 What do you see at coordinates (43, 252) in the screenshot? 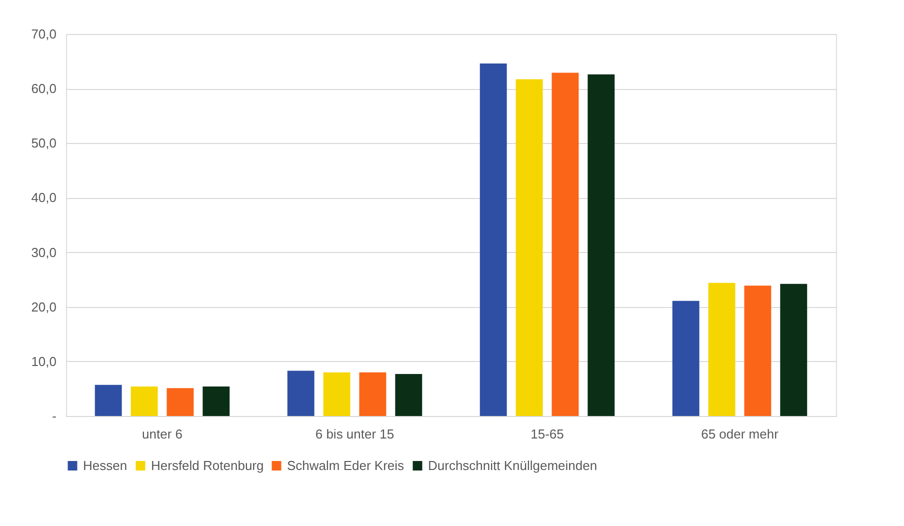
I see `y-tick-label: 30,0` at bounding box center [43, 252].